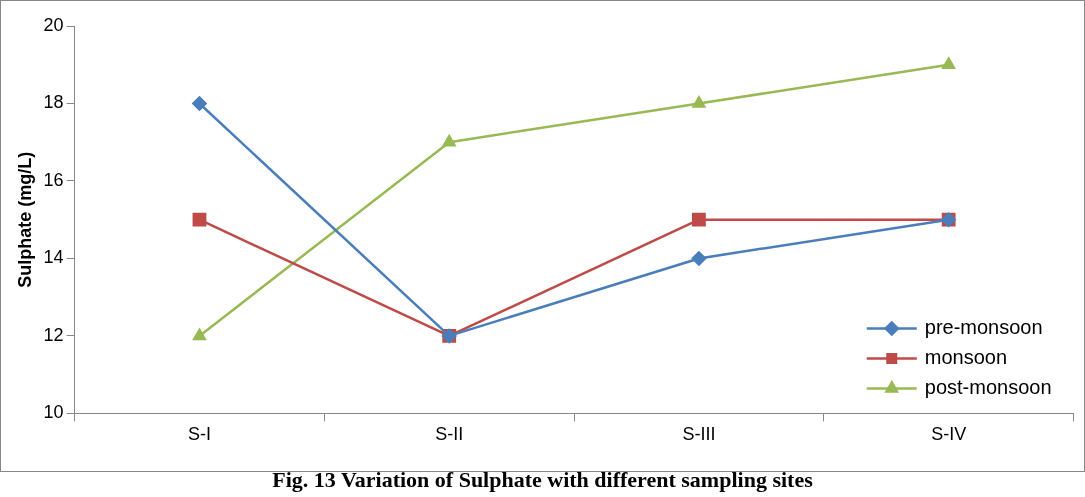 The width and height of the screenshot is (1085, 497). Describe the element at coordinates (53, 334) in the screenshot. I see `y-tick-label: 12` at that location.